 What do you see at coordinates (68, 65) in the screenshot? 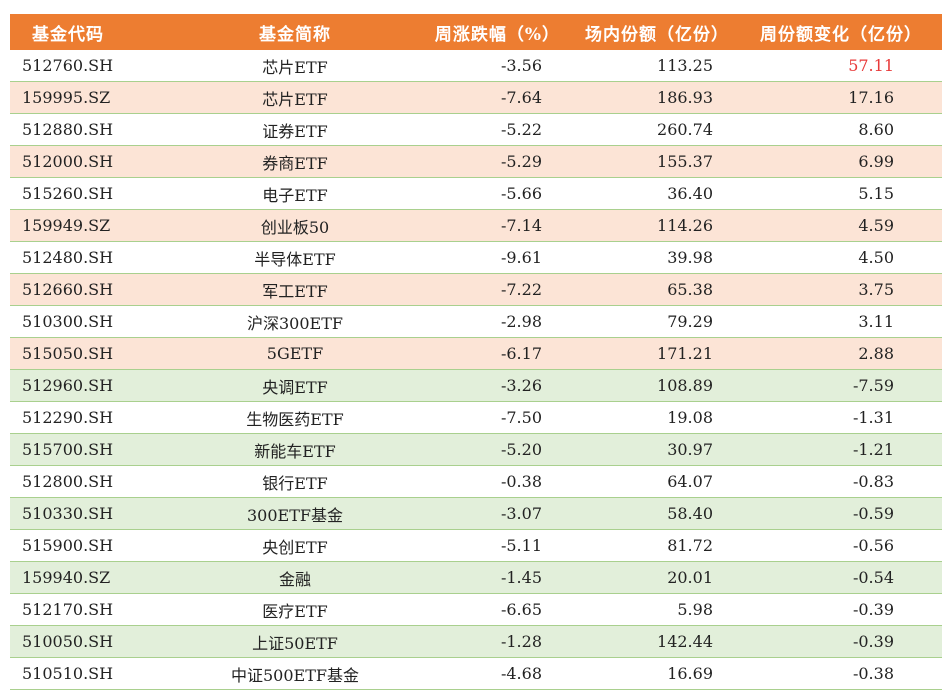
I see `fund-code-cell: 512760.SH` at bounding box center [68, 65].